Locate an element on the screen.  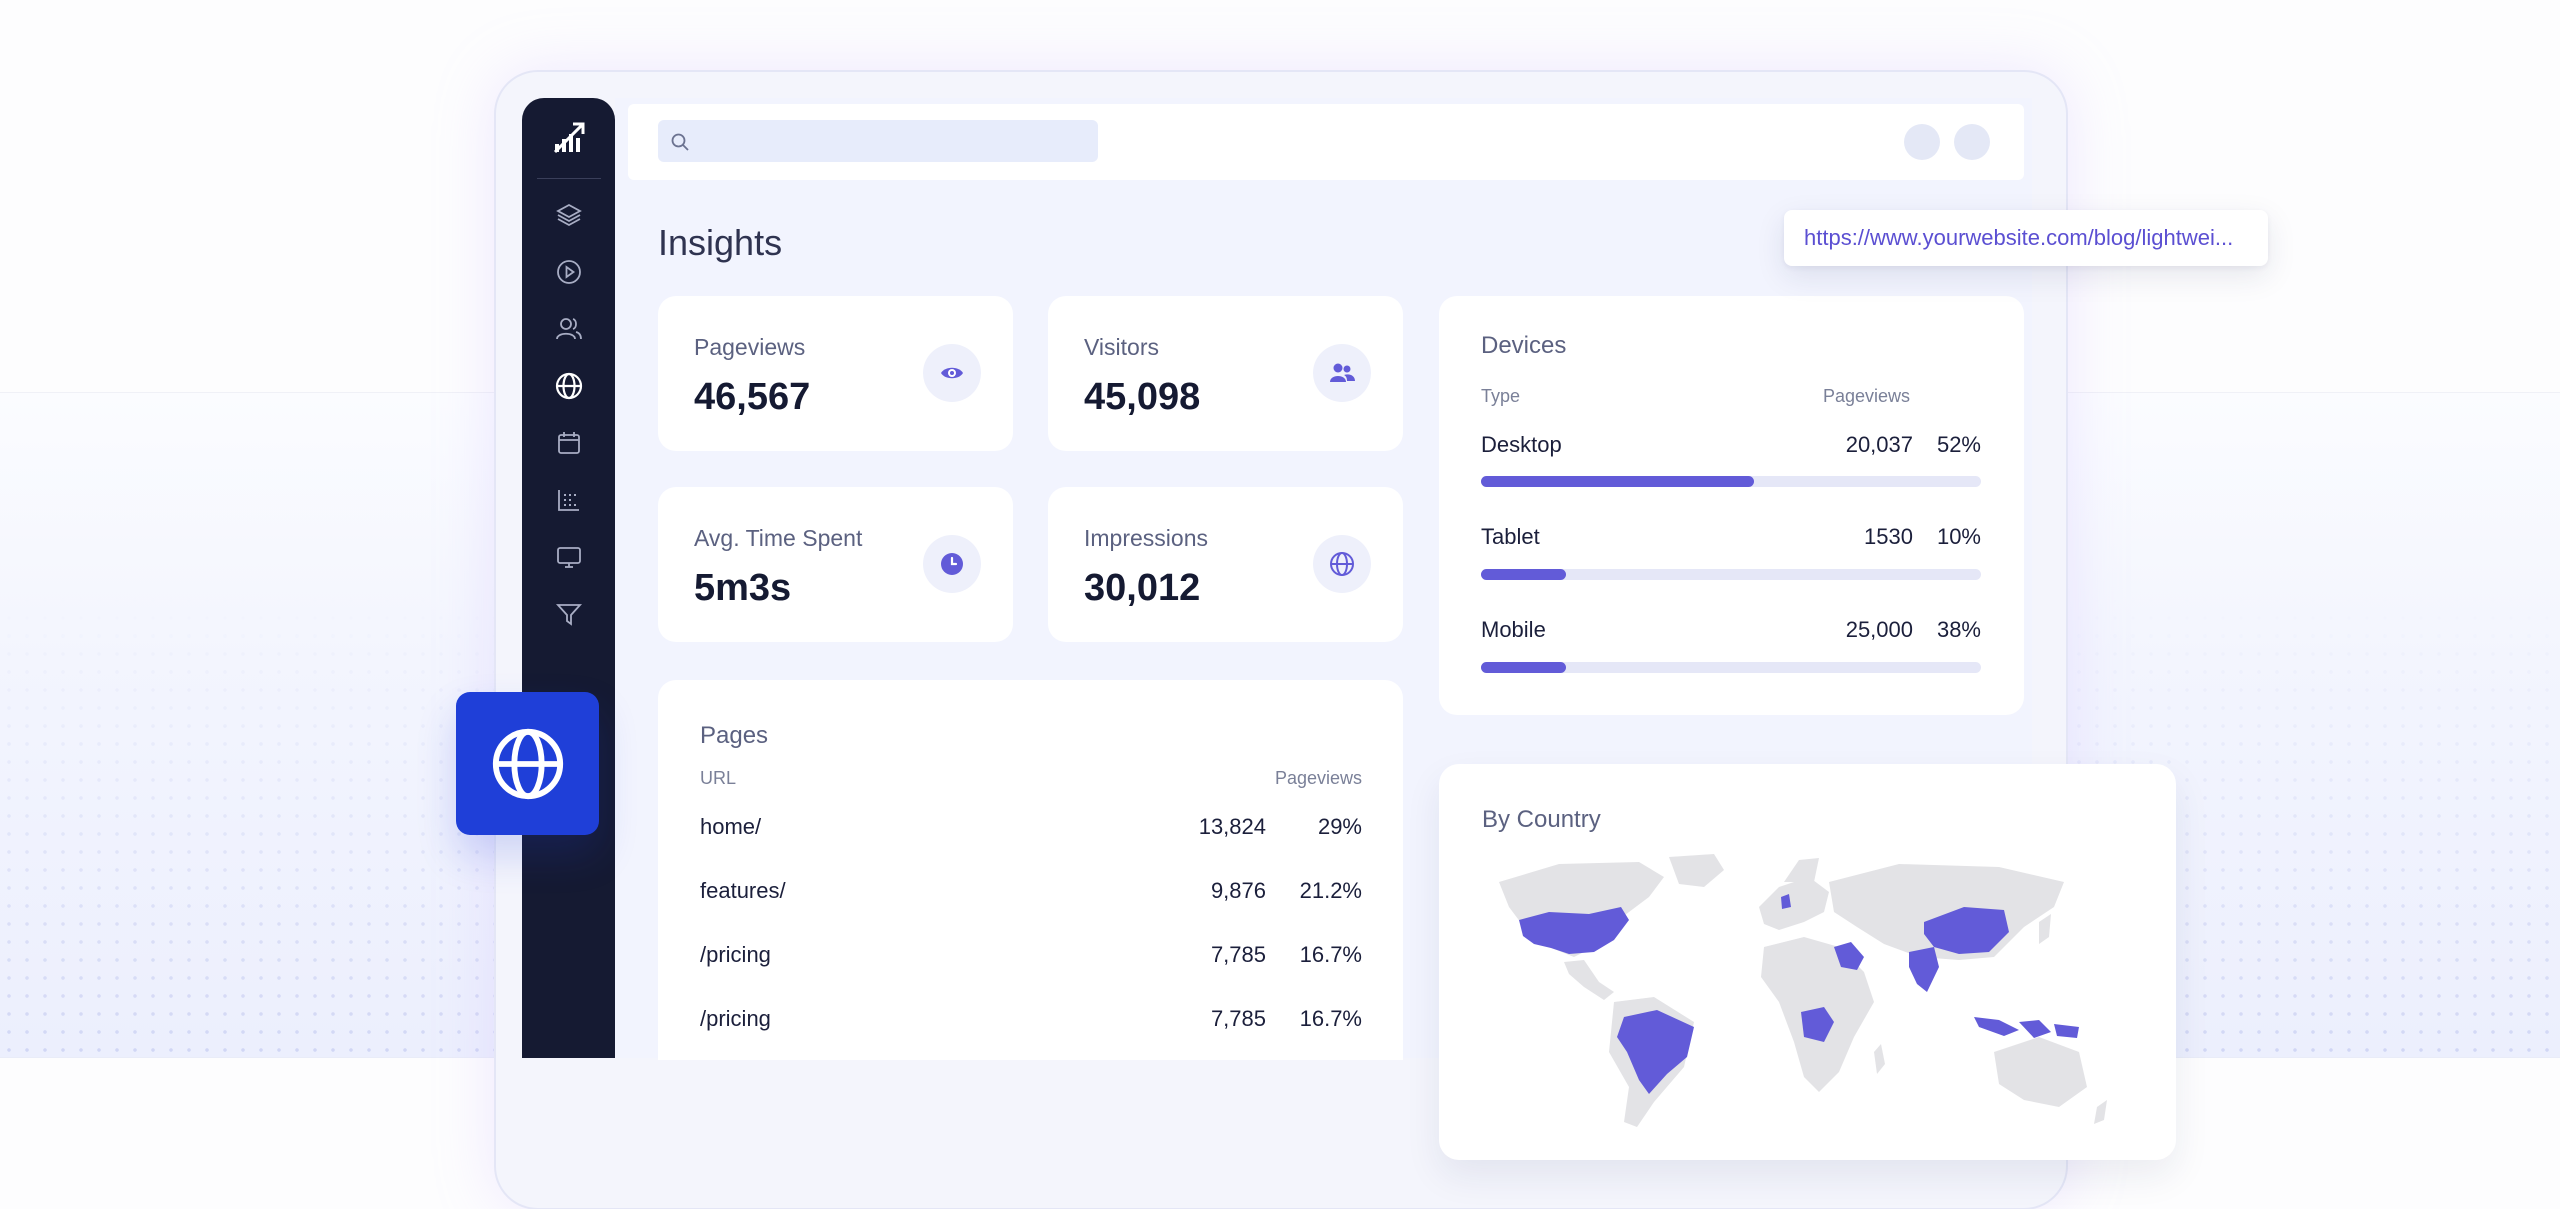
sidebar-item-layers is located at coordinates (569, 215).